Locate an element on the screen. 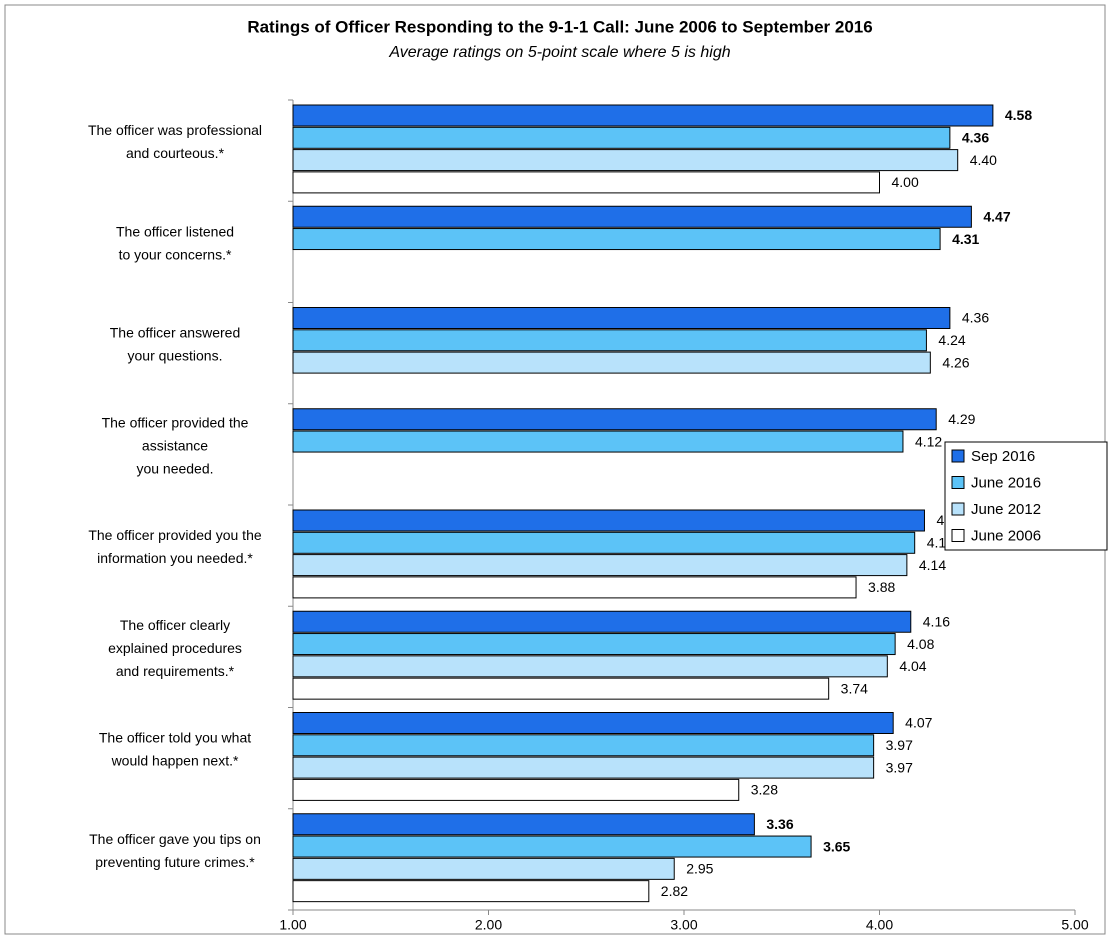 The image size is (1111, 939). value-label: 2.82 is located at coordinates (674, 891).